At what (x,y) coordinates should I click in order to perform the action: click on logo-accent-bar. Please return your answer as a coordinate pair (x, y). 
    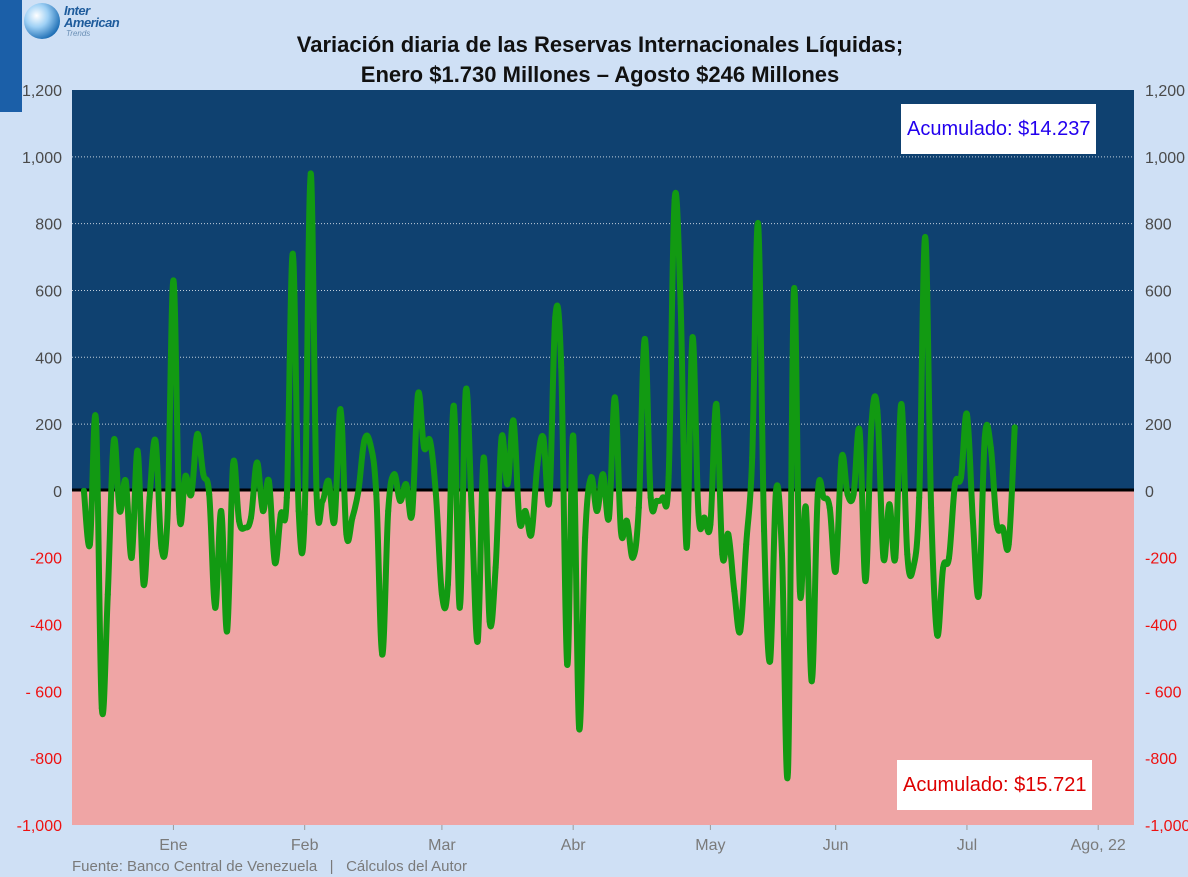
    Looking at the image, I should click on (11, 56).